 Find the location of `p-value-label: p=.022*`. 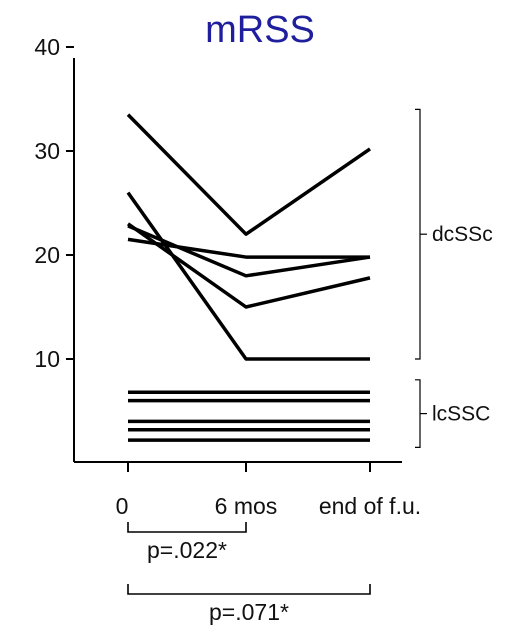

p-value-label: p=.022* is located at coordinates (187, 550).